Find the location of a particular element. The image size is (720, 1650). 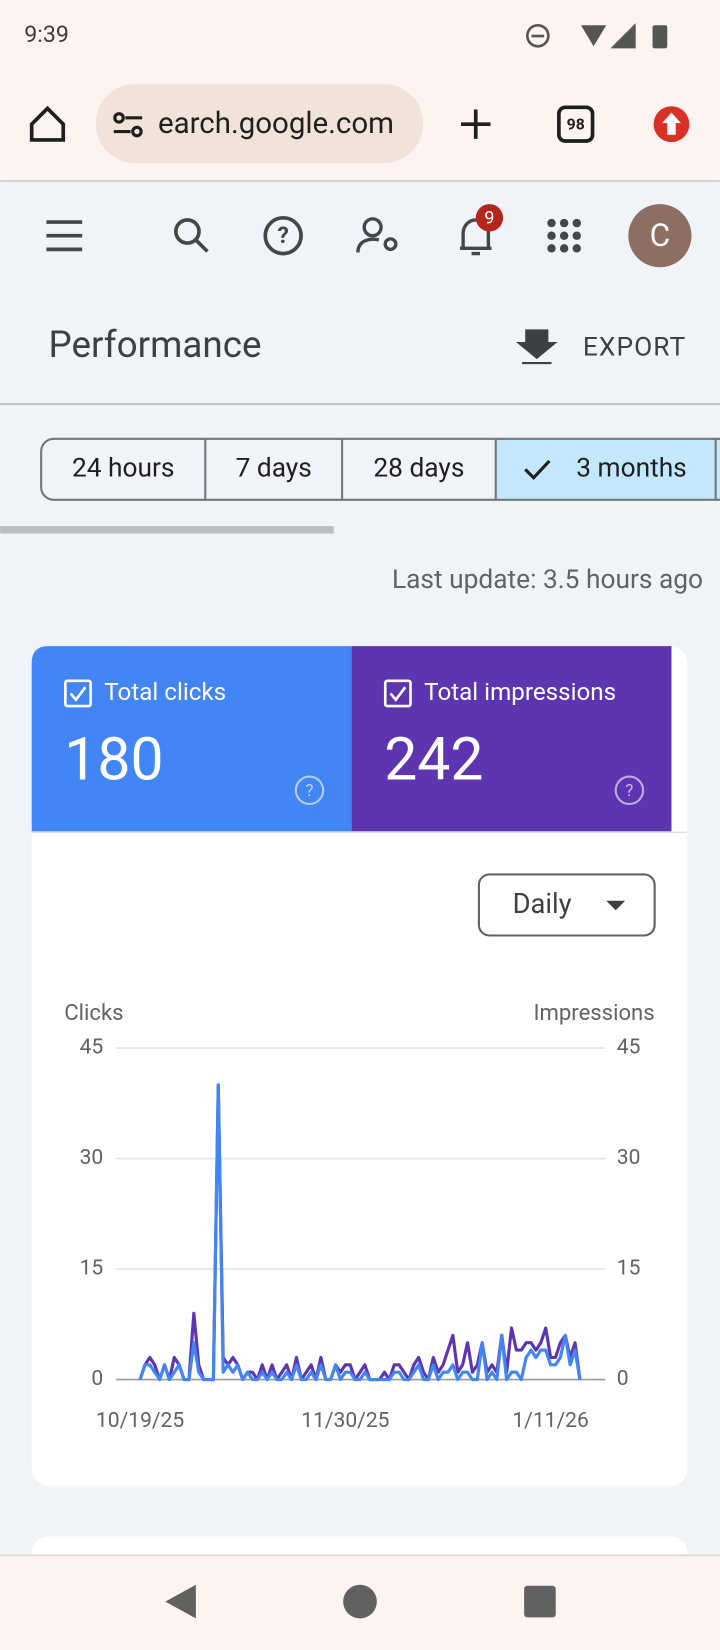

tab-count: 98 is located at coordinates (576, 123).